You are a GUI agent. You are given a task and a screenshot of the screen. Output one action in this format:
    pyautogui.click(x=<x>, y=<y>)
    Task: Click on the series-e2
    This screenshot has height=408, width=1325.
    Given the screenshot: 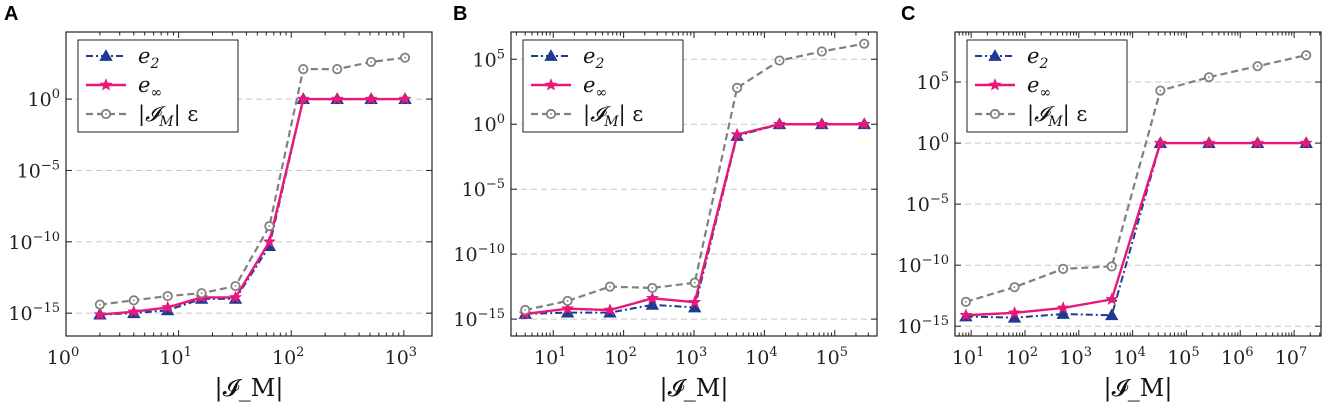 What is the action you would take?
    pyautogui.click(x=694, y=218)
    